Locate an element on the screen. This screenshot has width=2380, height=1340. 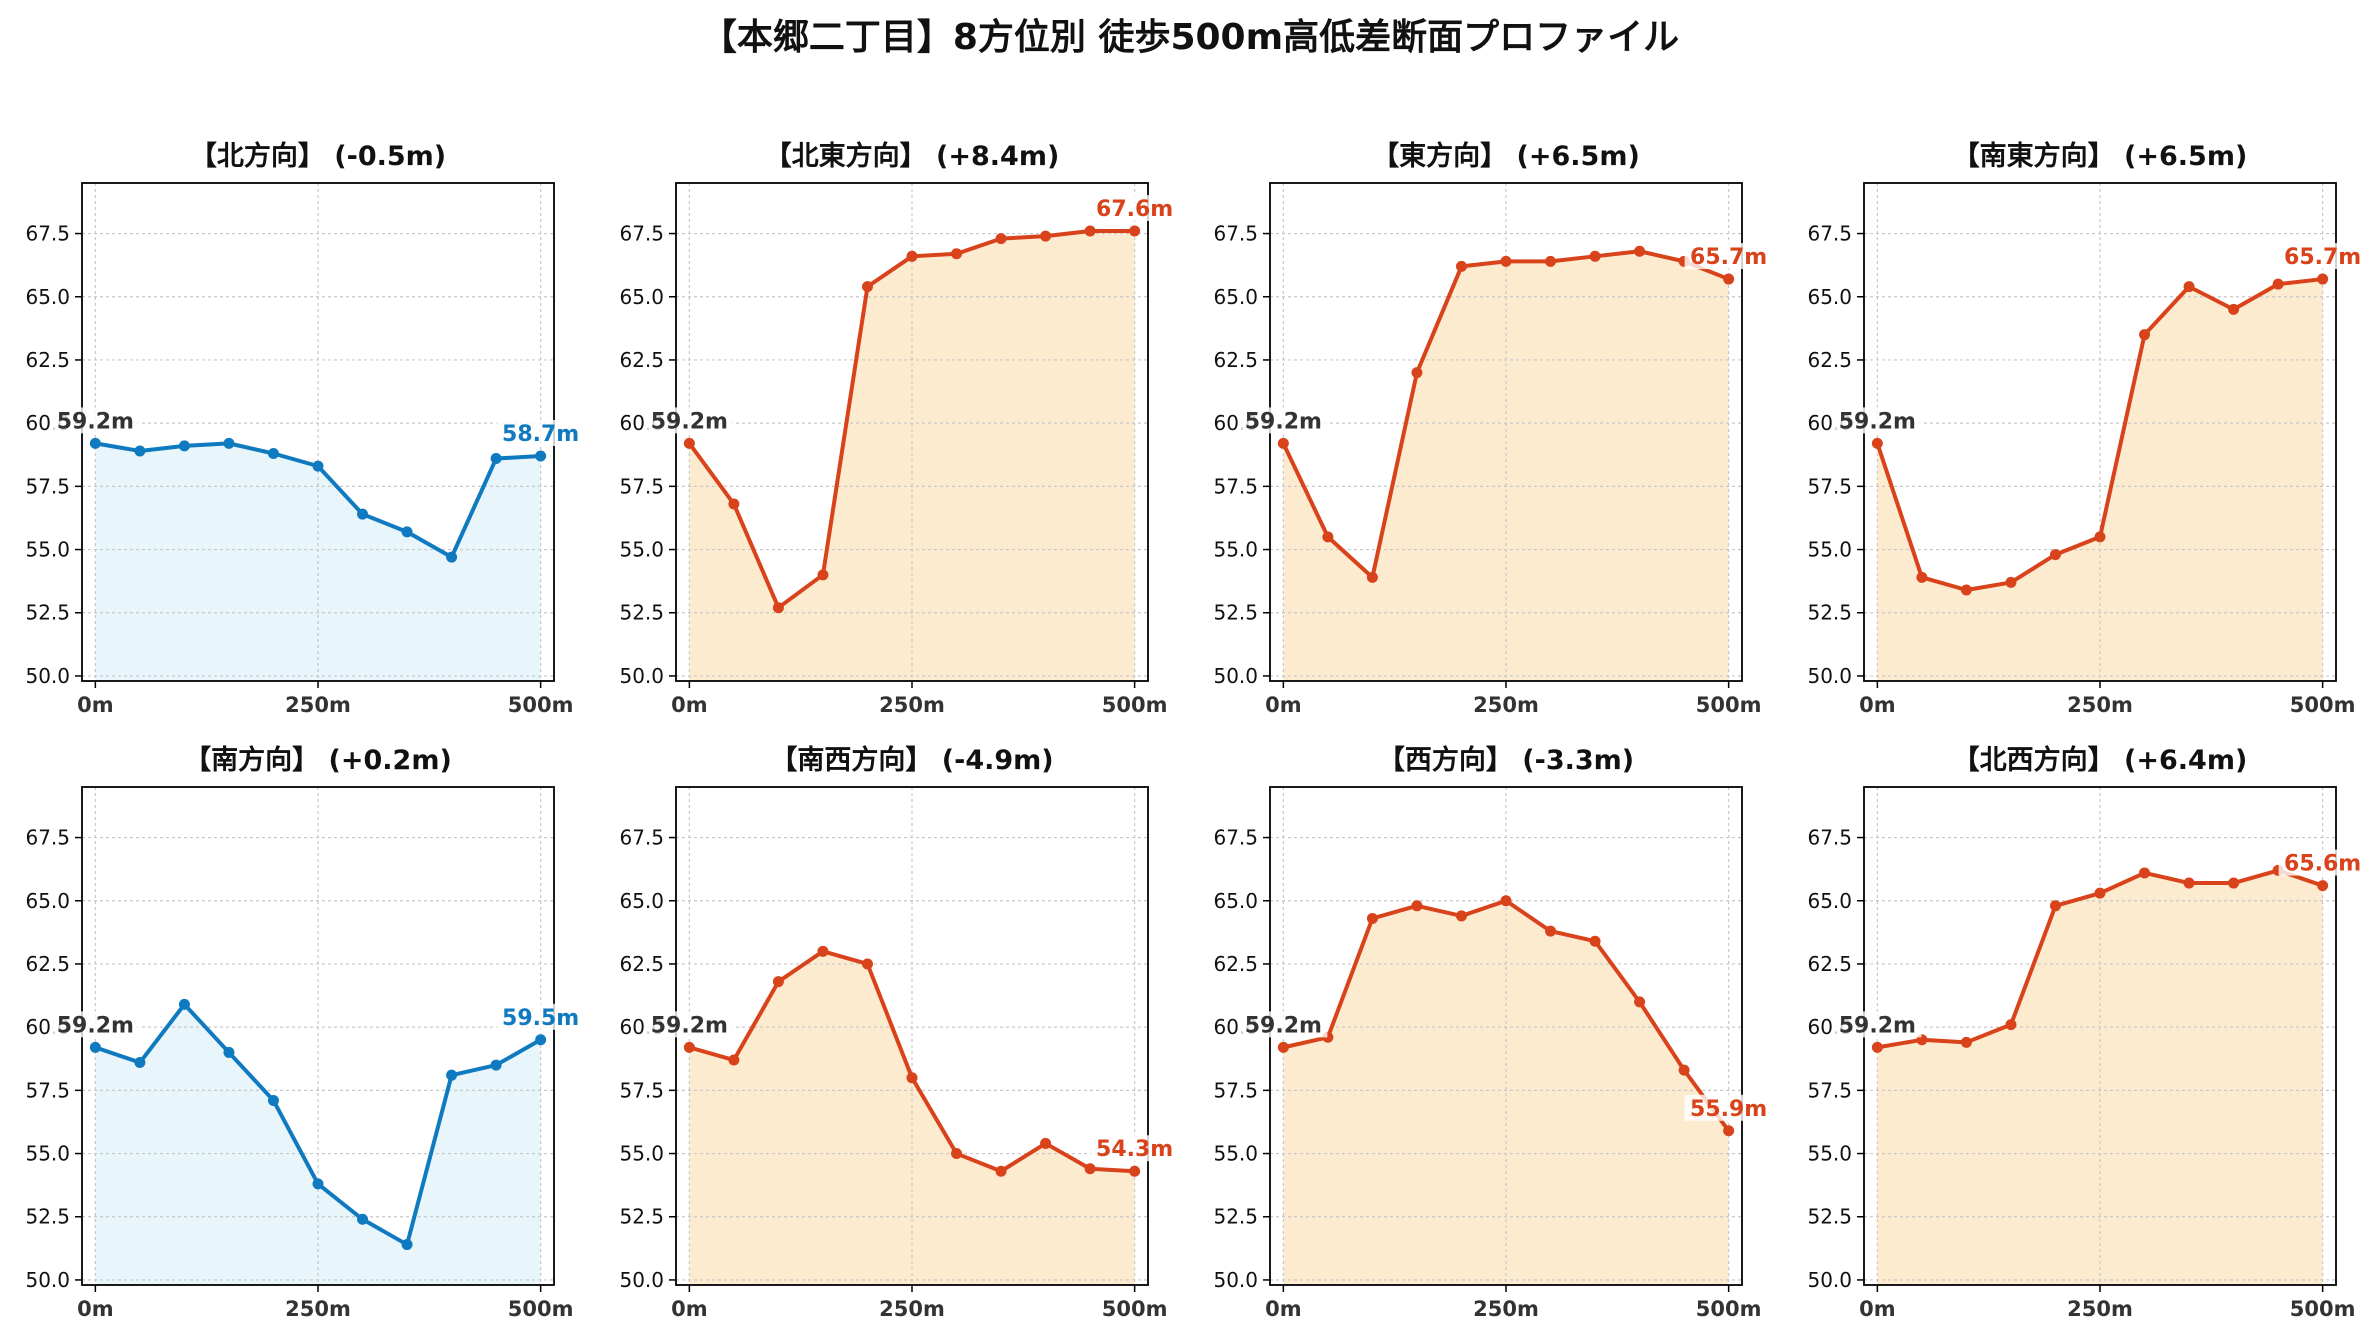
subplot-title: 【東方向】 (+6.5m) is located at coordinates (1506, 156).